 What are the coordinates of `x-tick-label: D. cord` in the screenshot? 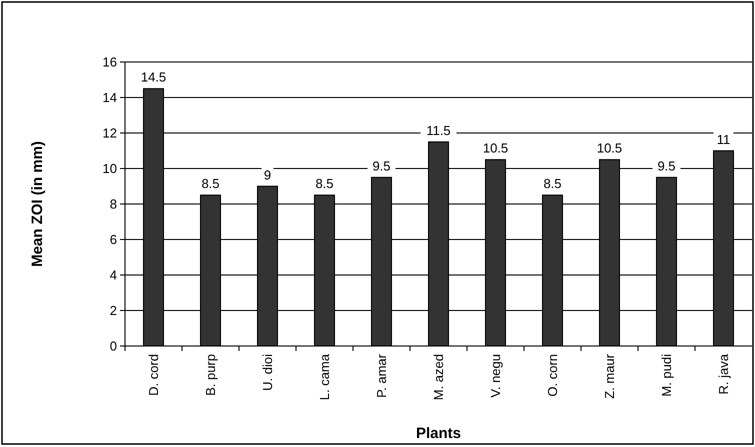 It's located at (154, 375).